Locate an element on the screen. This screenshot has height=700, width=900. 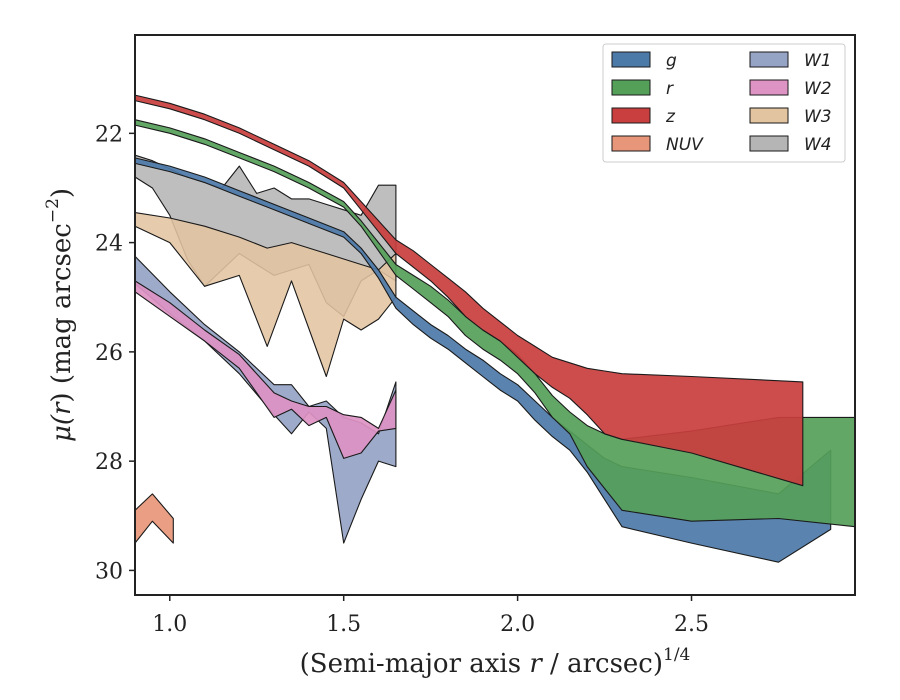
x-tick-label: 2.0 is located at coordinates (517, 624).